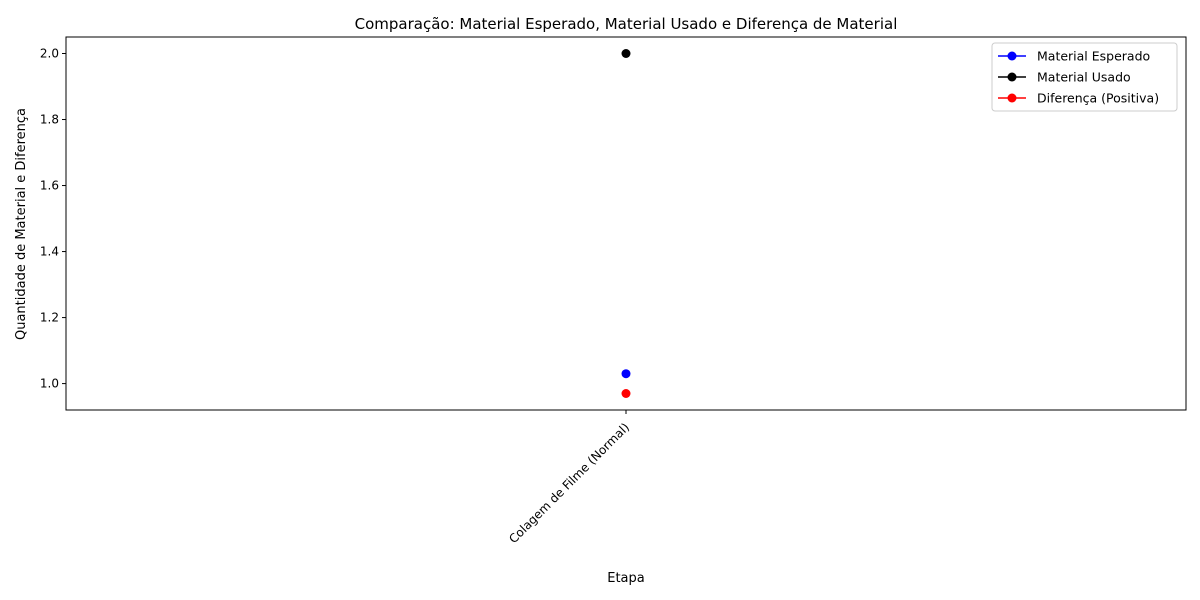  I want to click on y-tick-label: 2.0, so click(49, 54).